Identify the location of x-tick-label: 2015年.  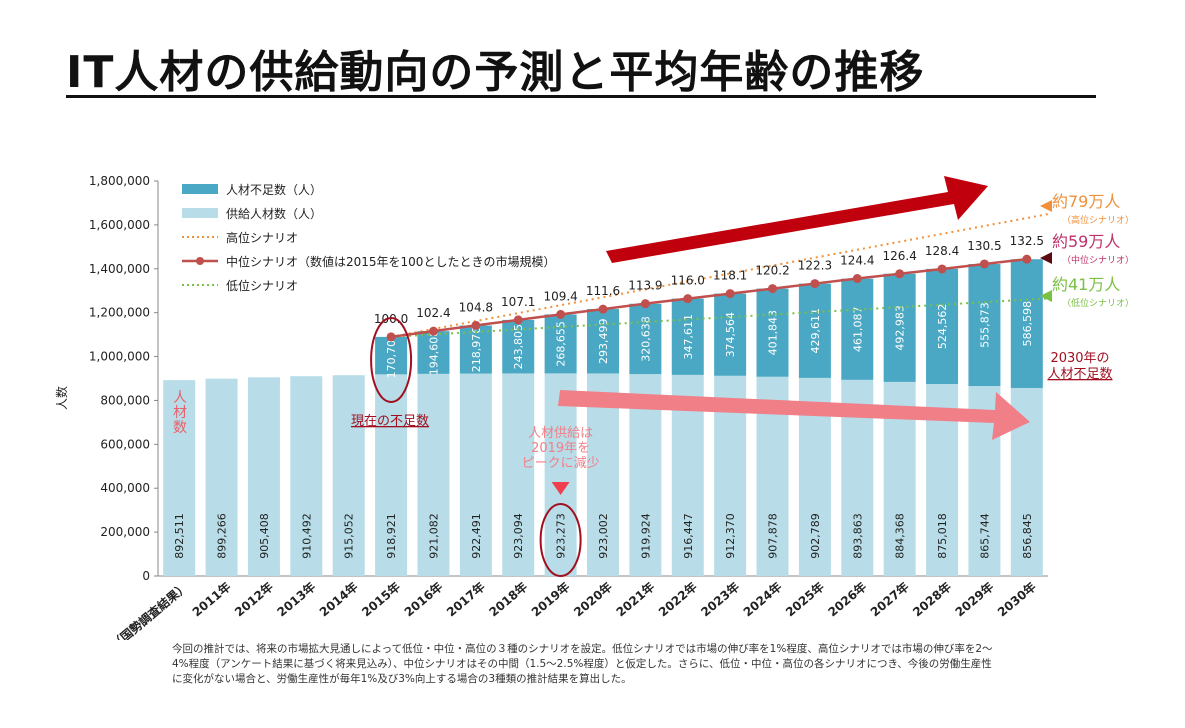
(381, 599).